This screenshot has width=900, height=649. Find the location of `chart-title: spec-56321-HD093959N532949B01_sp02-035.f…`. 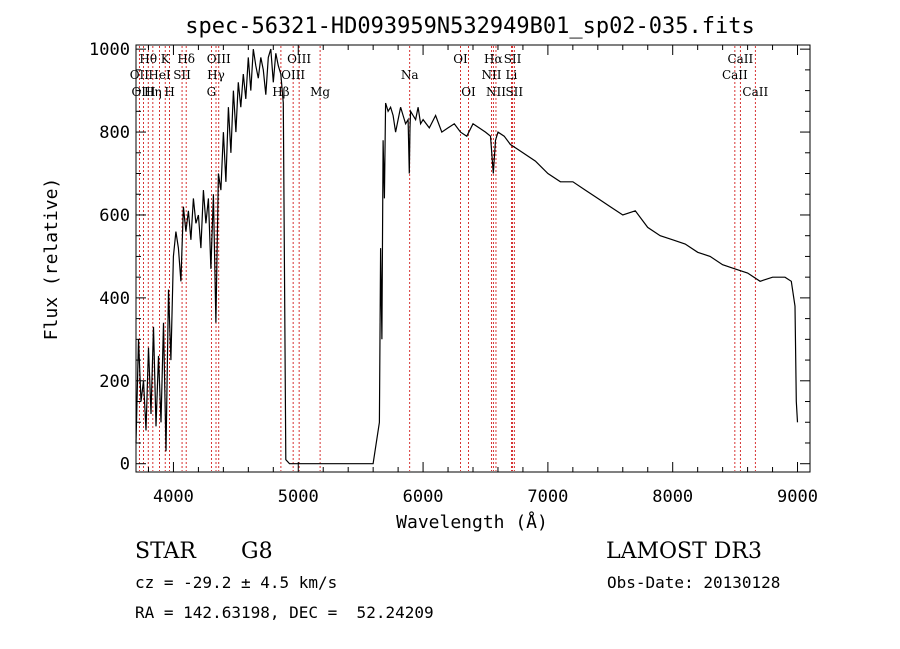

chart-title: spec-56321-HD093959N532949B01_sp02-035.f… is located at coordinates (470, 26).